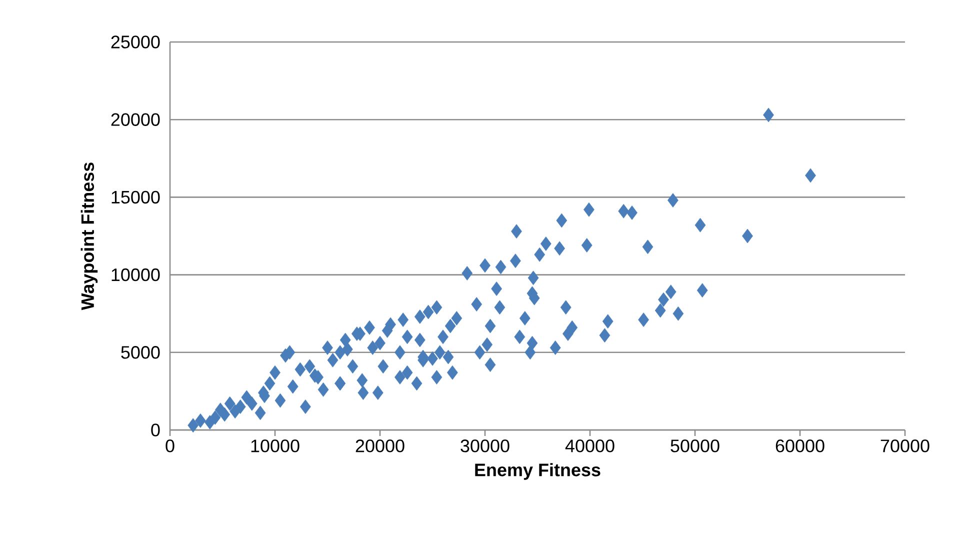 This screenshot has height=547, width=958. Describe the element at coordinates (155, 430) in the screenshot. I see `y-tick-label: 0` at that location.